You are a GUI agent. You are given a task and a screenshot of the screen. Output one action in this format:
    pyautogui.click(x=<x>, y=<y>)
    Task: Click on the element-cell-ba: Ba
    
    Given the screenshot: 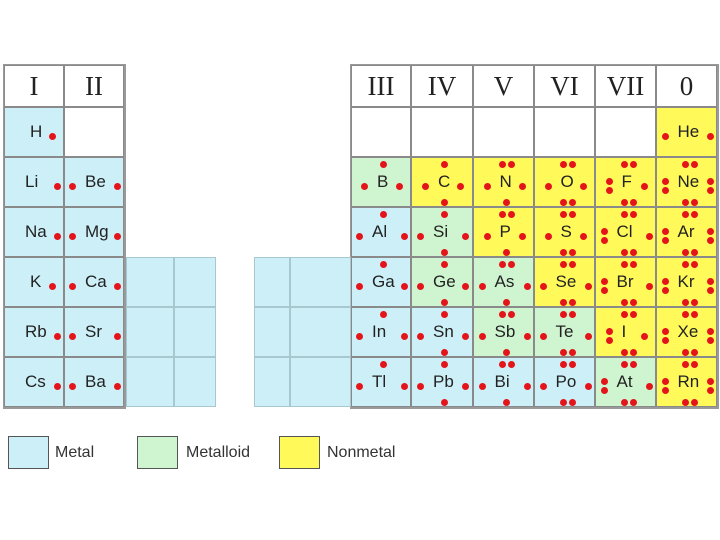 What is the action you would take?
    pyautogui.click(x=94, y=382)
    